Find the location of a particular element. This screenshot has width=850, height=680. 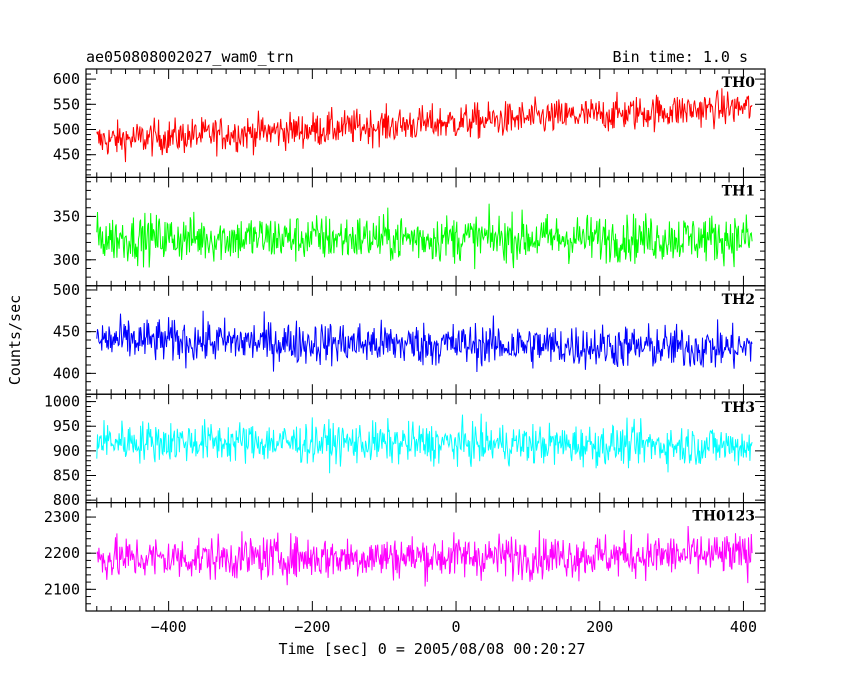

x-axis-label: Time [sec] 0 = 2005/08/08 00:20:27 is located at coordinates (431, 649).